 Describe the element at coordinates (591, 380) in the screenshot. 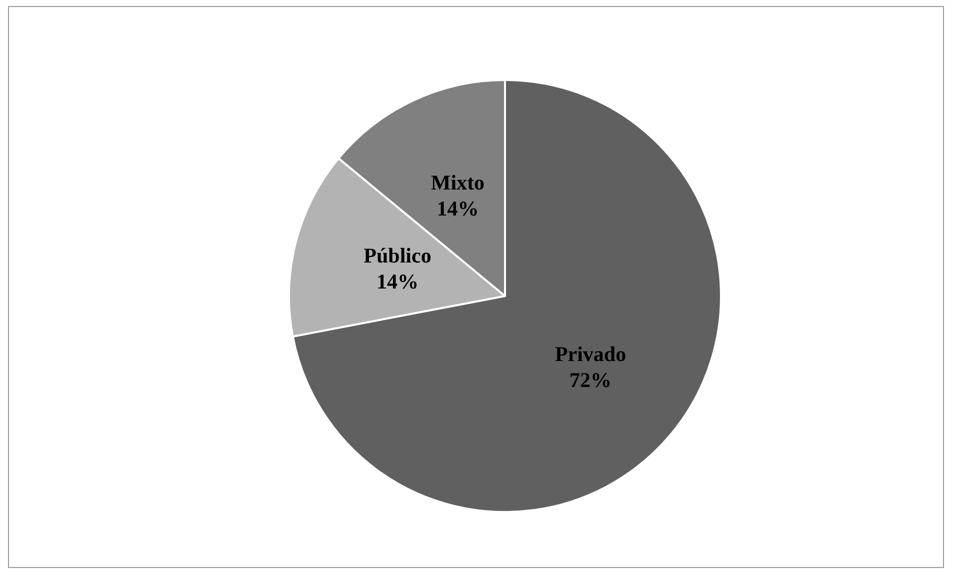

I see `data-label: 72%` at that location.